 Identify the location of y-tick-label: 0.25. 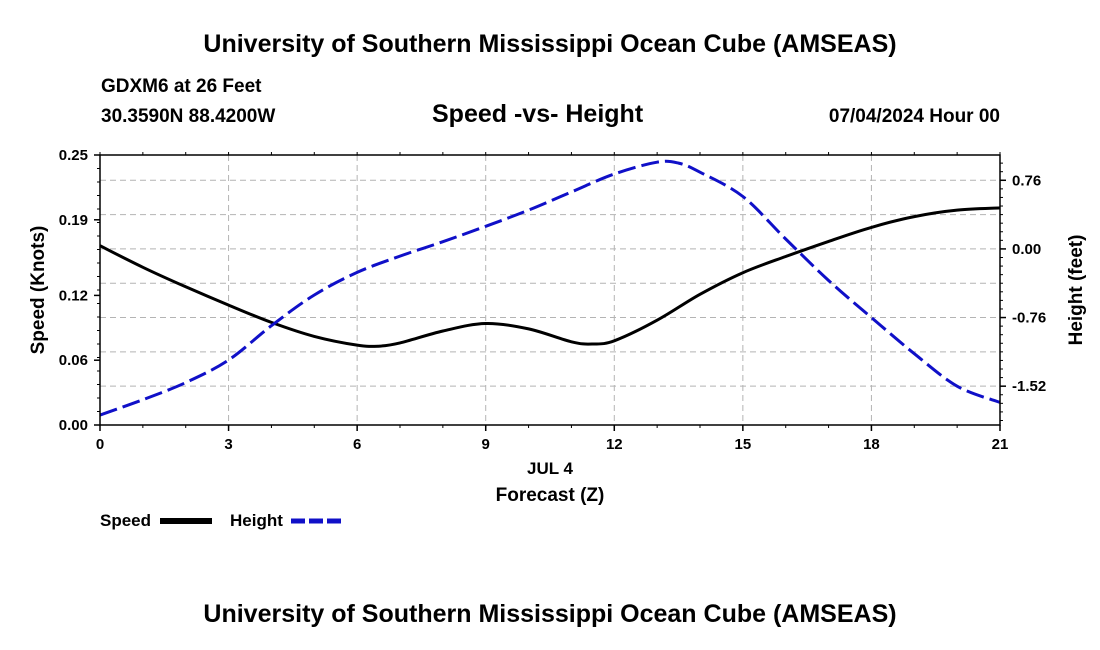
(73, 155).